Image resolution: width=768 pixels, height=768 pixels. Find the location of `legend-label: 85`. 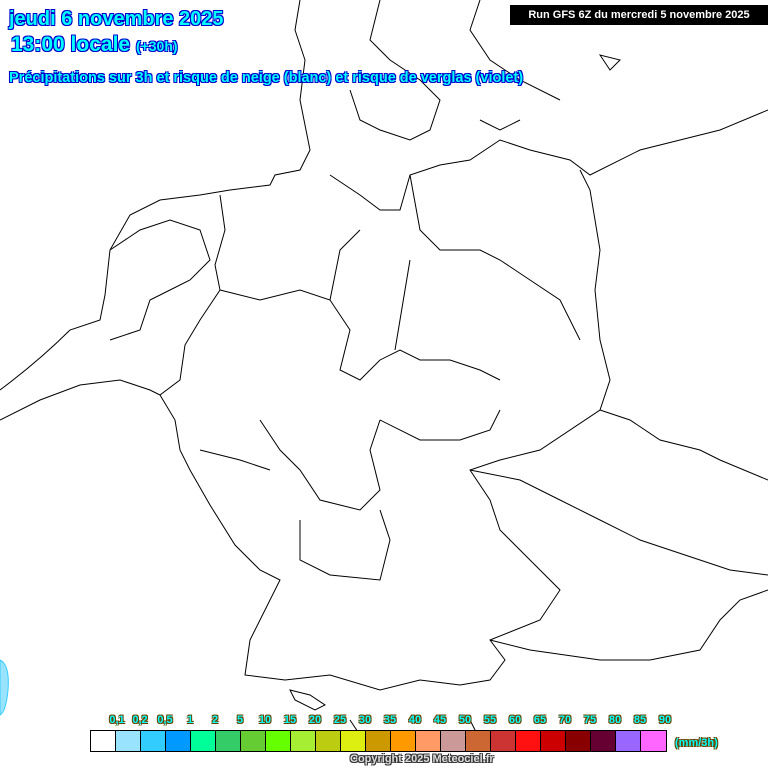

legend-label: 85 is located at coordinates (640, 720).